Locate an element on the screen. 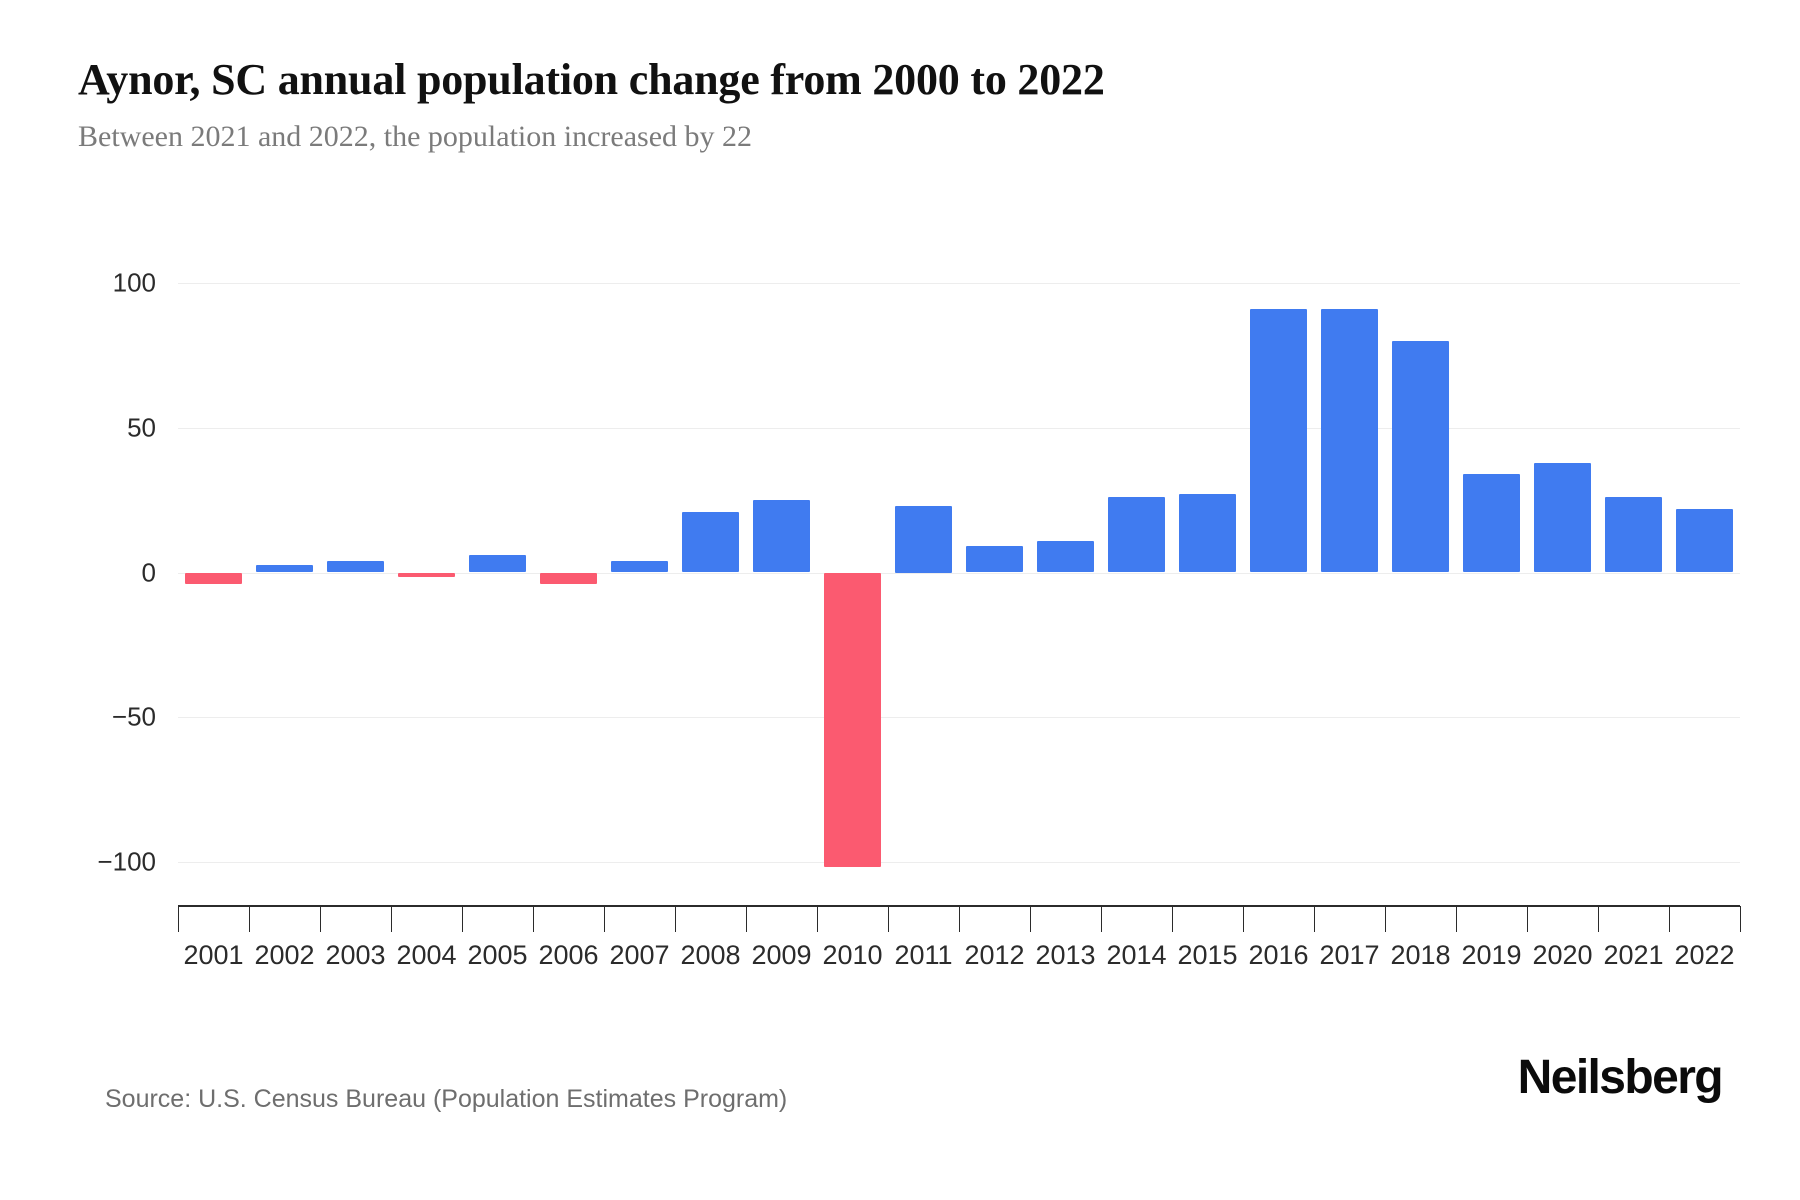 The height and width of the screenshot is (1200, 1800). x-axis-tick-label: 2022 is located at coordinates (1704, 955).